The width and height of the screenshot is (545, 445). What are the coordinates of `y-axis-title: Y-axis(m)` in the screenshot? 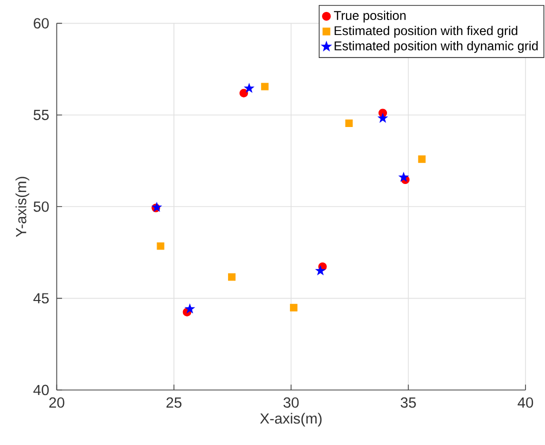 It's located at (23, 207).